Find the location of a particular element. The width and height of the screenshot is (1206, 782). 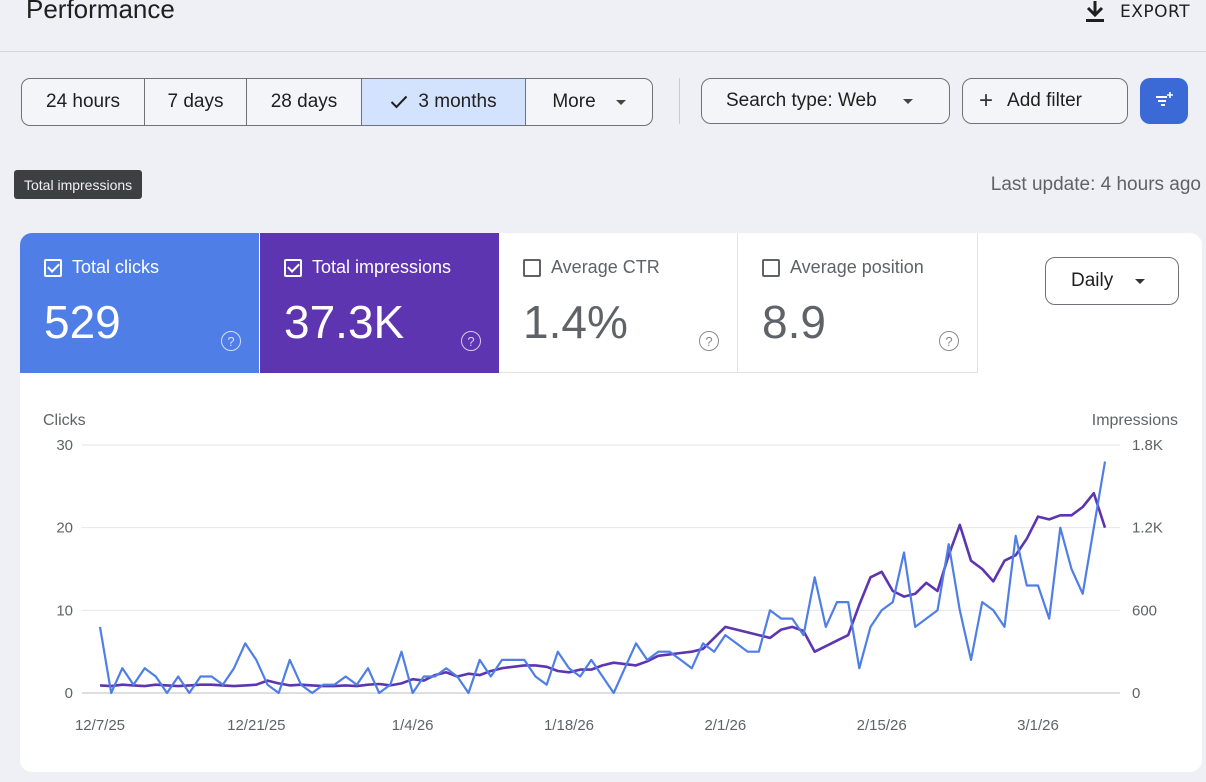

add-filter-label: Add filter is located at coordinates (1044, 100).